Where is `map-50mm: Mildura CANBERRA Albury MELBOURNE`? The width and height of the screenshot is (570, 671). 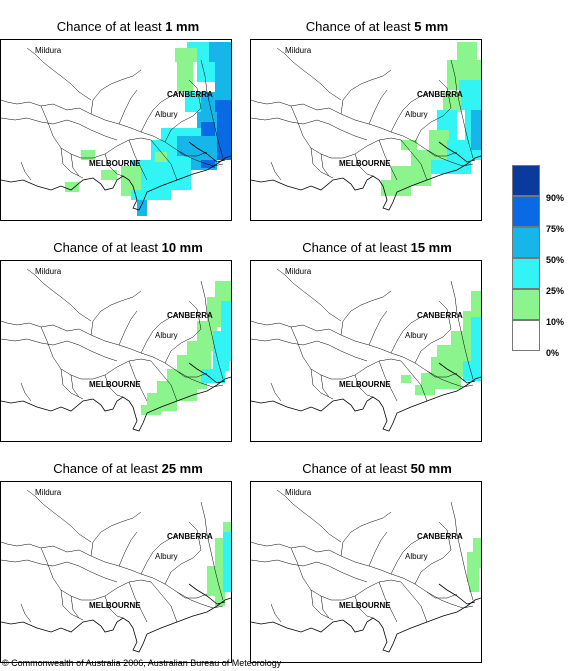 map-50mm: Mildura CANBERRA Albury MELBOURNE is located at coordinates (366, 572).